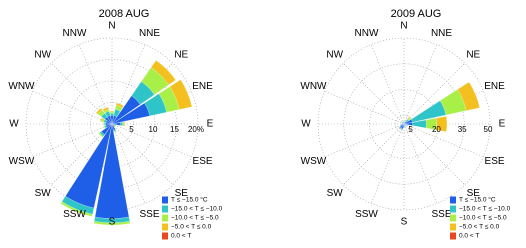 This screenshot has height=248, width=526. Describe the element at coordinates (191, 227) in the screenshot. I see `legend-label: −5.0 < T ≤ 0.0` at that location.